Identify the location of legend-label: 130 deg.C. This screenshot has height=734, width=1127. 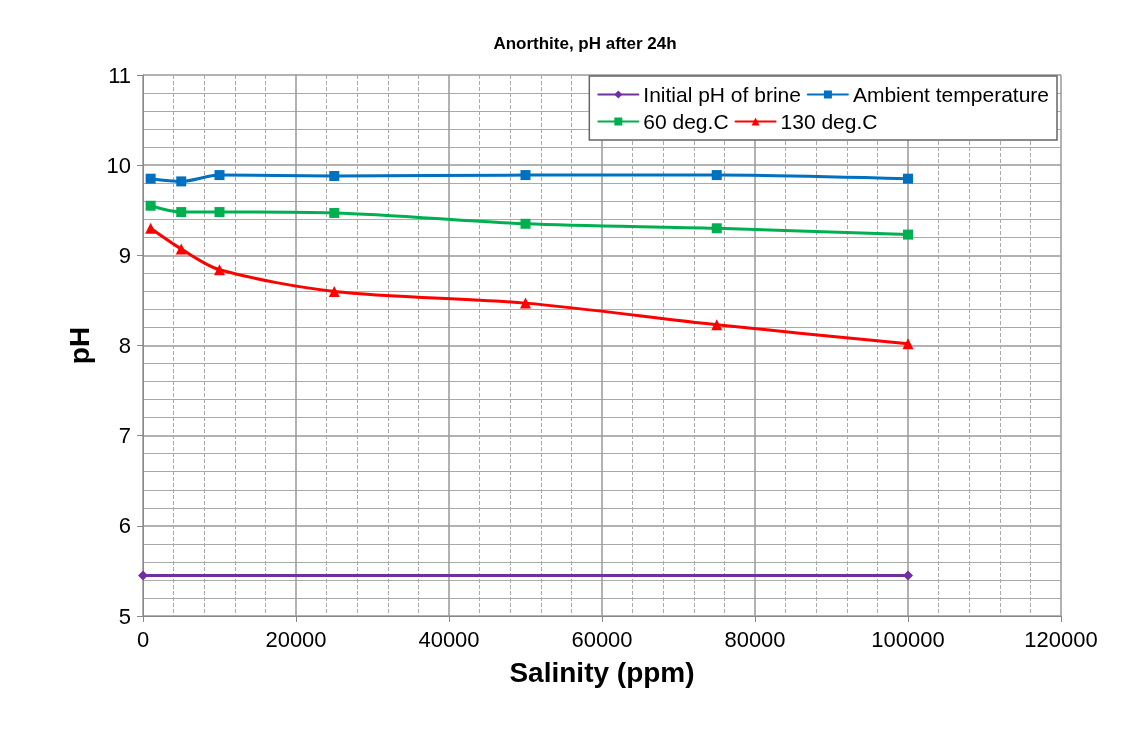
(829, 121).